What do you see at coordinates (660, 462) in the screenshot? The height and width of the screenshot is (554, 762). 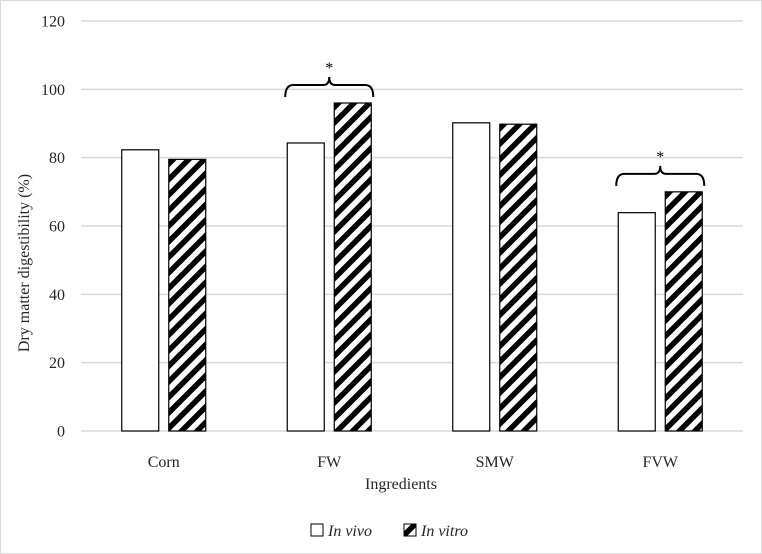 I see `x-tick-label-fvw: FVW` at bounding box center [660, 462].